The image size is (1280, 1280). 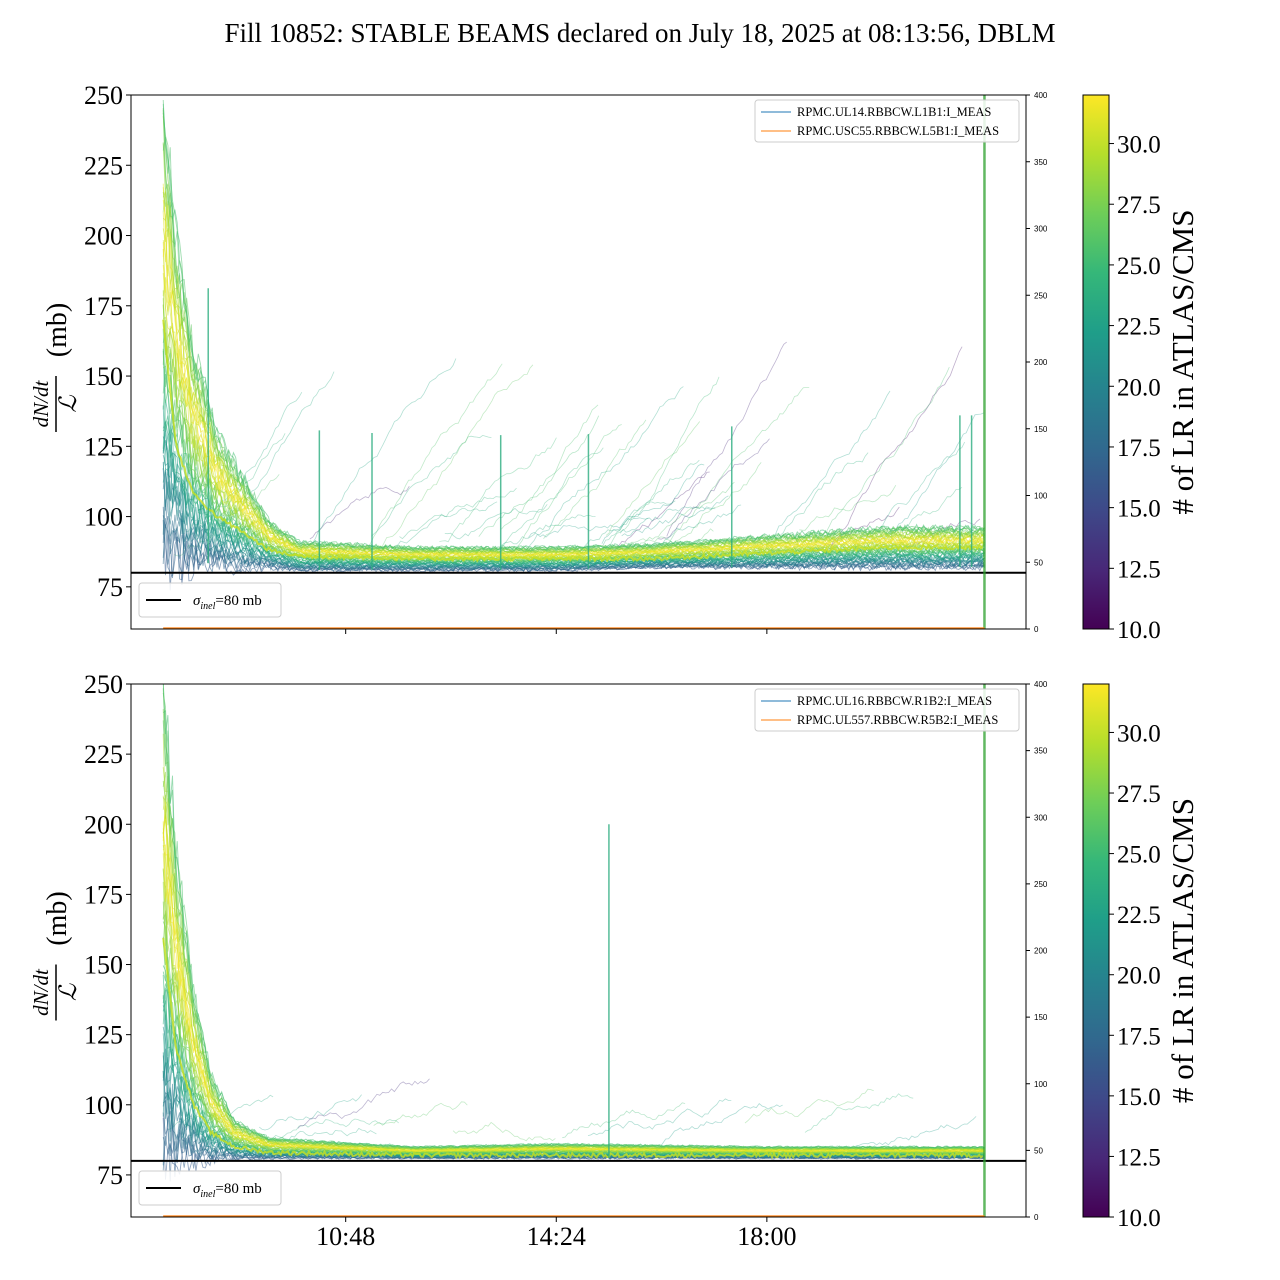 What do you see at coordinates (103, 1035) in the screenshot?
I see `y-tick-label: 125` at bounding box center [103, 1035].